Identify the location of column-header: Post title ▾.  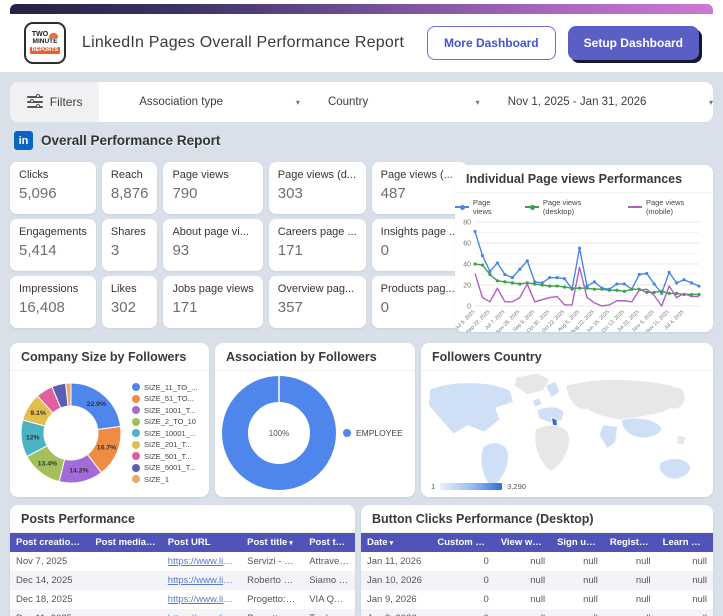
(272, 542).